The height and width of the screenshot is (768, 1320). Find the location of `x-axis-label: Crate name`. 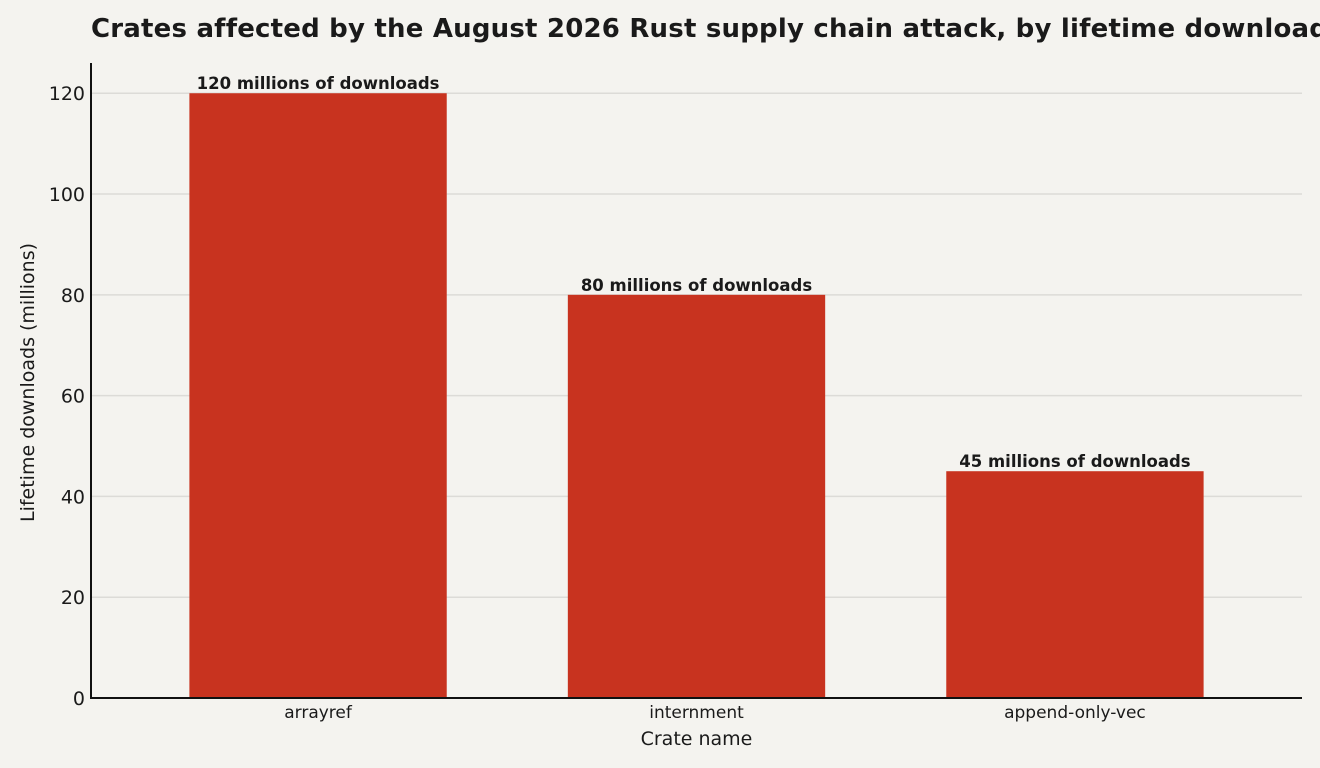

x-axis-label: Crate name is located at coordinates (697, 739).